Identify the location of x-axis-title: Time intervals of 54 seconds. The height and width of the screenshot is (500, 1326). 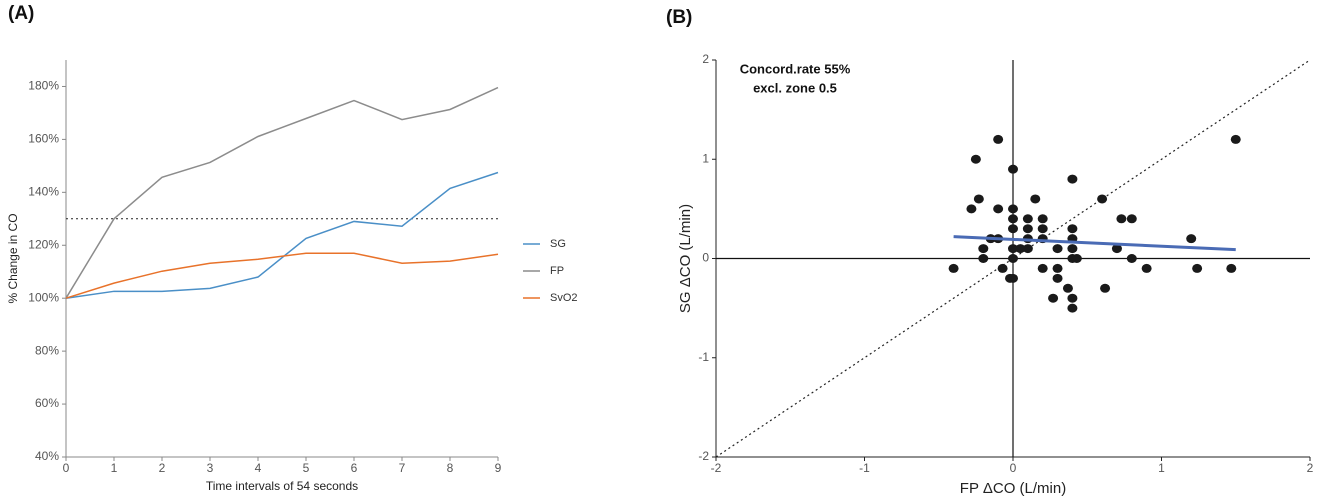
(282, 486).